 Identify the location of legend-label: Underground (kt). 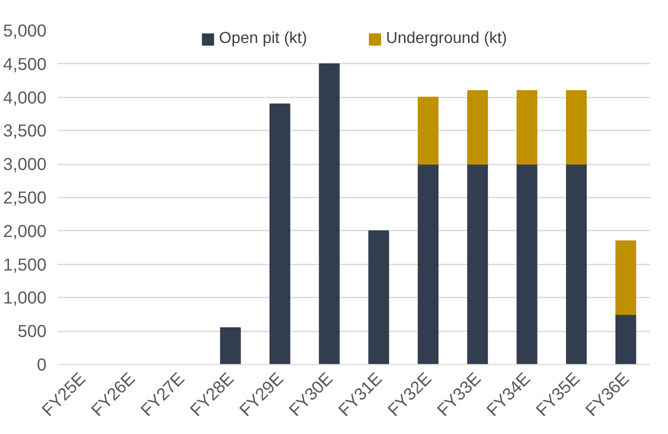
(446, 39).